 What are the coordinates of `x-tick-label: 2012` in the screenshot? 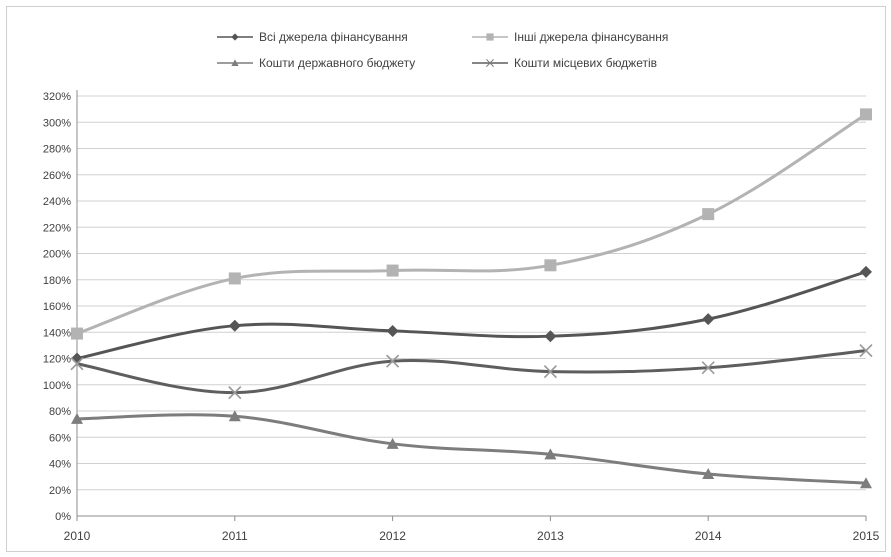 It's located at (392, 536).